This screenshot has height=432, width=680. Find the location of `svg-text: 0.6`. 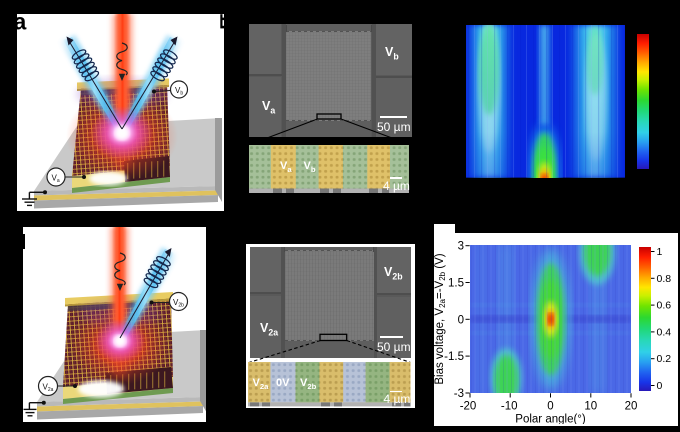

svg-text: 0.6 is located at coordinates (663, 305).